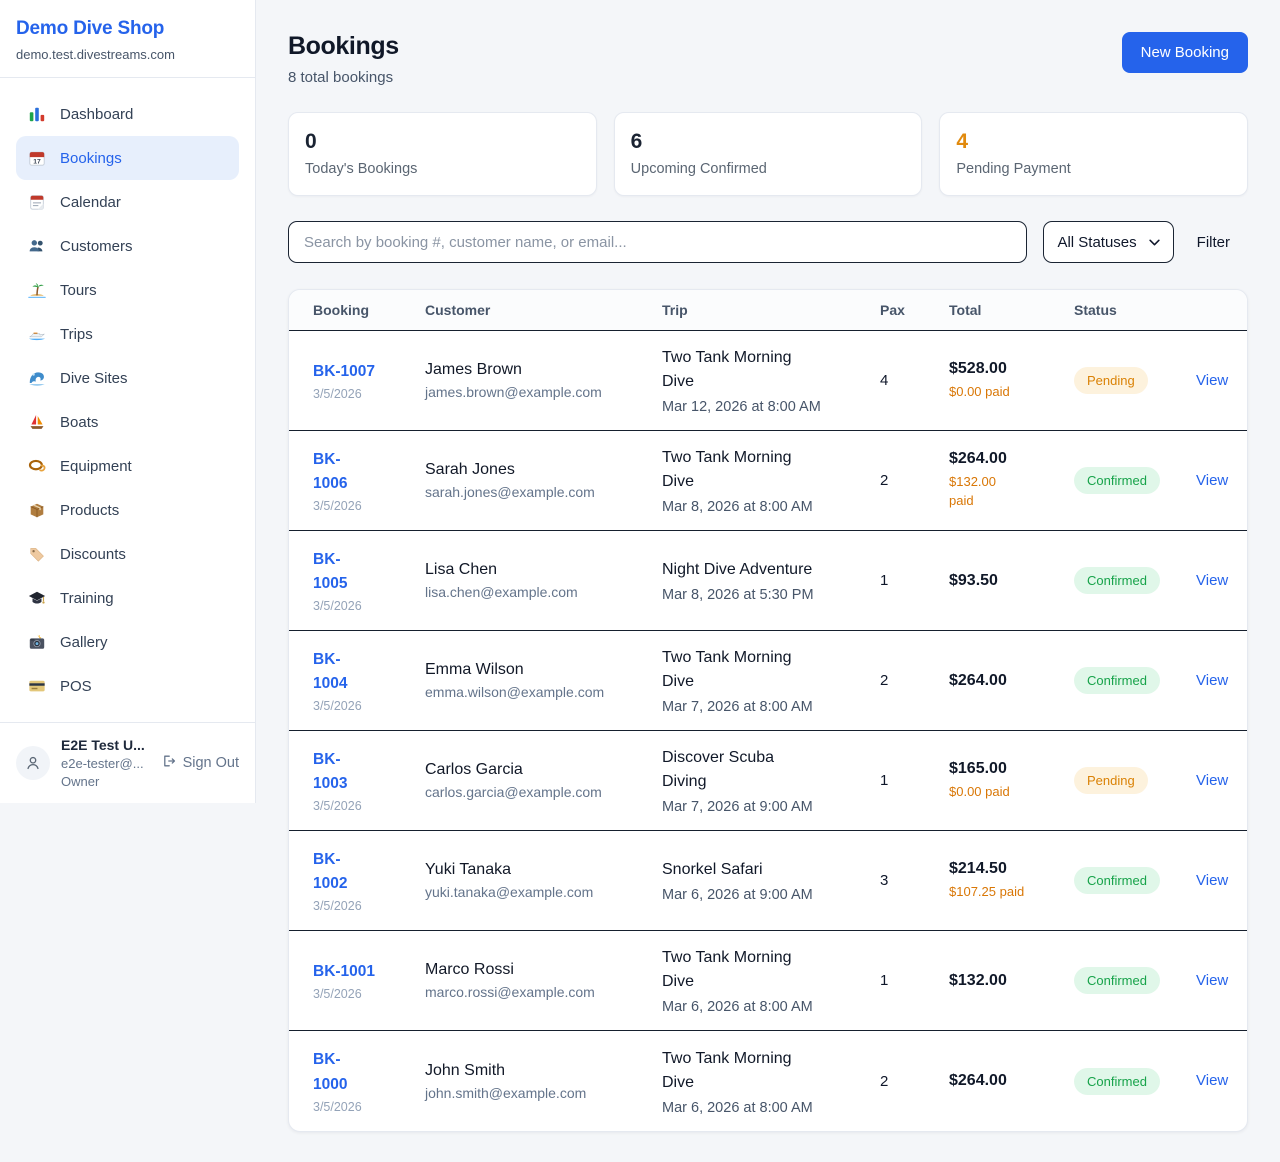 The width and height of the screenshot is (1280, 1162). I want to click on stat-label: Pending Payment, so click(1013, 169).